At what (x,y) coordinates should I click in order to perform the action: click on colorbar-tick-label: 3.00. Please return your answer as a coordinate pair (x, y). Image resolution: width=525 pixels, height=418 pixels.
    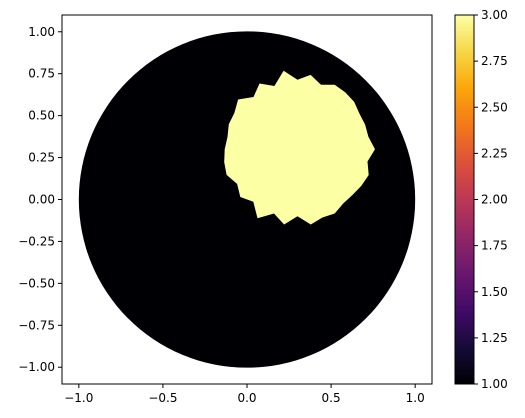
    Looking at the image, I should click on (494, 15).